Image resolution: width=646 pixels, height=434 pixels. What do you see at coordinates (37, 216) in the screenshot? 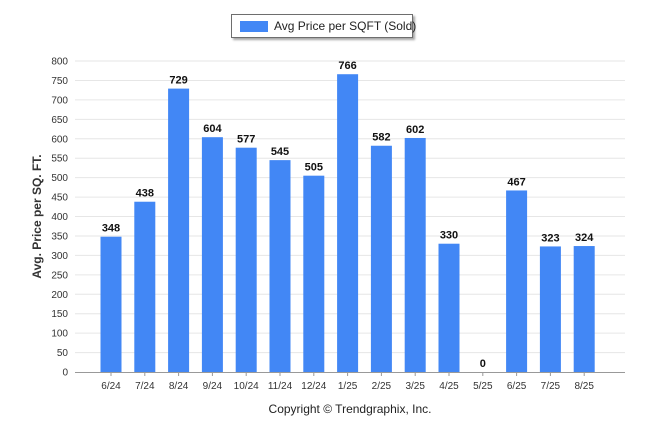
I see `y-axis-label: Avg. Price per SQ. FT.` at bounding box center [37, 216].